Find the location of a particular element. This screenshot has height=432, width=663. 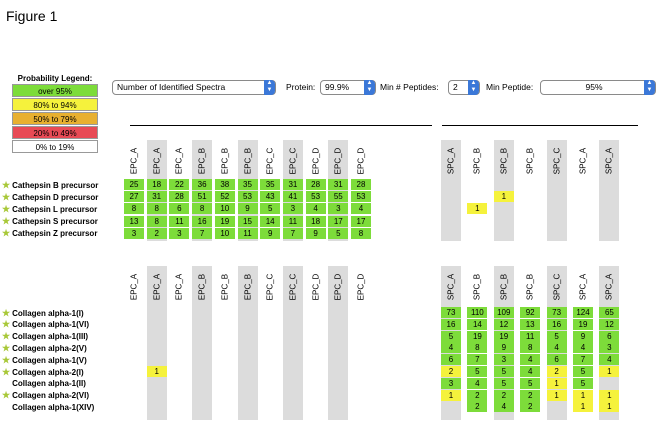

protein-row-label: ★ Collagen alpha-2(VI) is located at coordinates (45, 395).